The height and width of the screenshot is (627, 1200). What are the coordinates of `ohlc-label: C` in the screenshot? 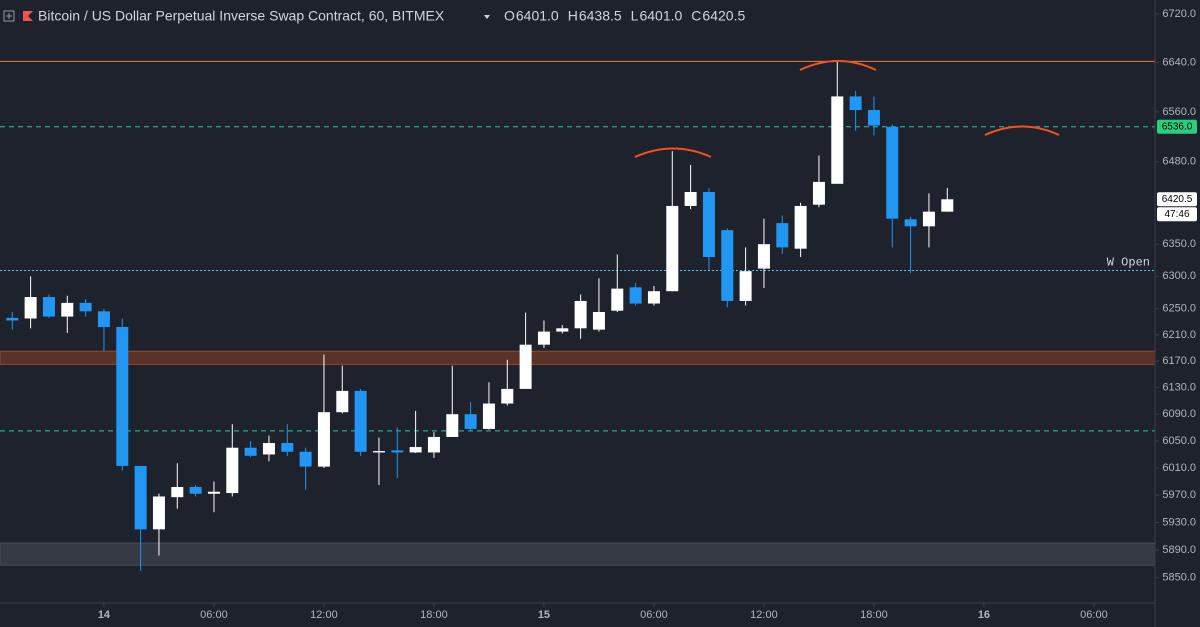 It's located at (696, 16).